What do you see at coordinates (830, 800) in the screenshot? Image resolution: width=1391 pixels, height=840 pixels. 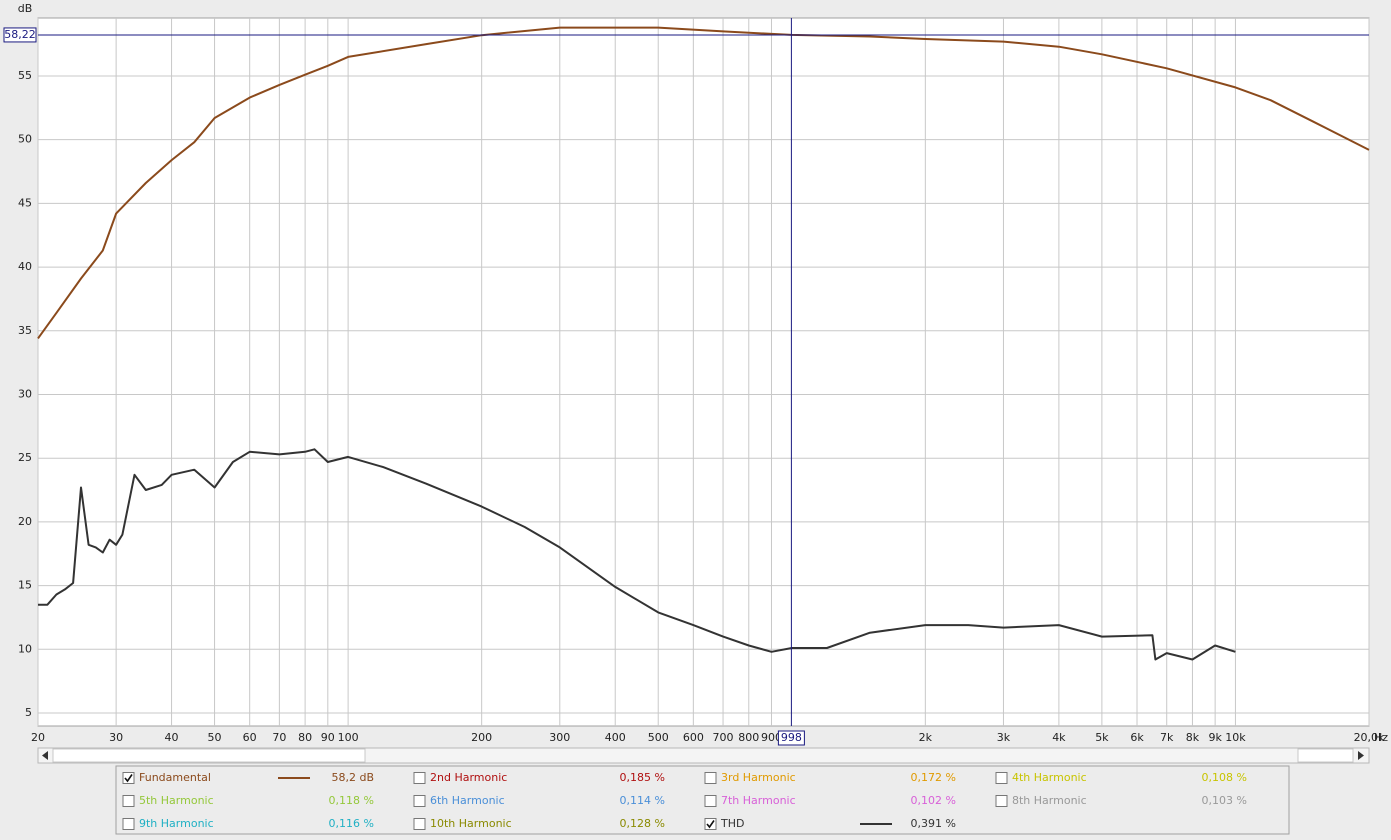 I see `legend-item: 7th Harmonic 0,102 %` at bounding box center [830, 800].